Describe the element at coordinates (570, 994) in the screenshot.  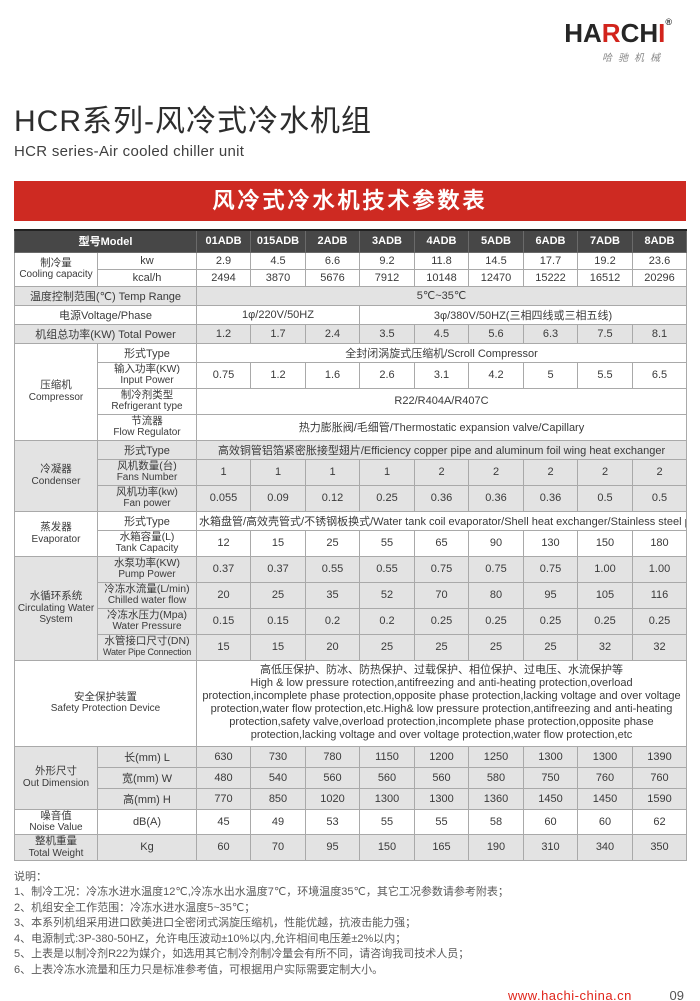
I see `website-url: www.hachi-china.cn` at that location.